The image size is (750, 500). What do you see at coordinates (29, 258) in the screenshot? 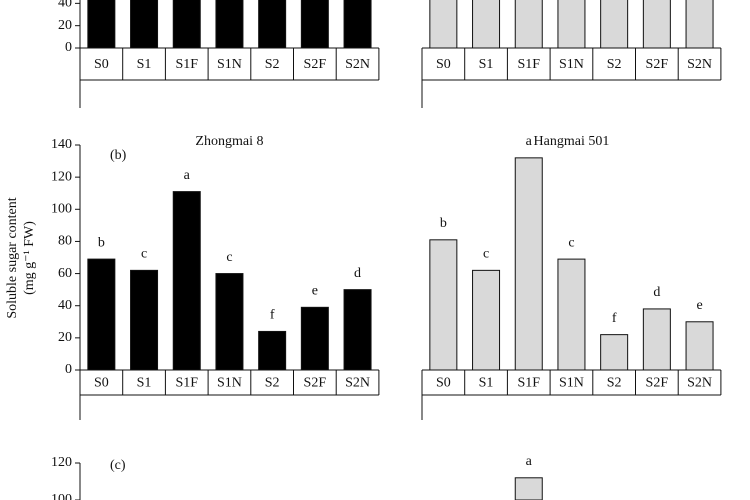
I see `y-axis-label: (mg g⁻¹ FW)` at bounding box center [29, 258].